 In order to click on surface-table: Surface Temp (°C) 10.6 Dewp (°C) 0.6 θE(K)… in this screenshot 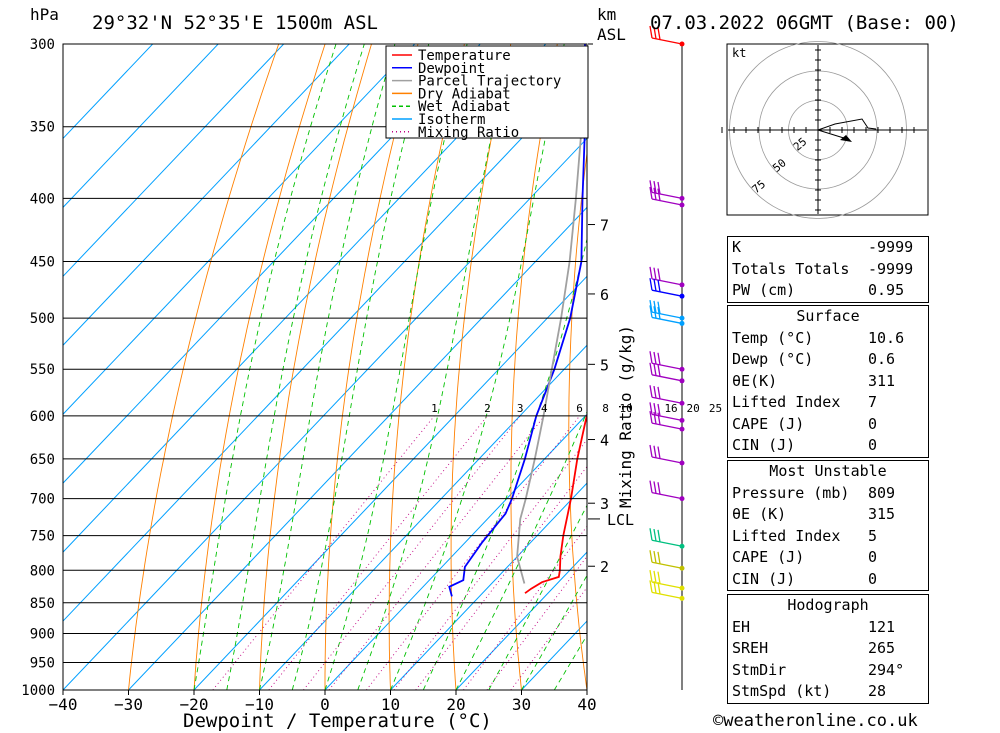, I will do `click(828, 381)`.